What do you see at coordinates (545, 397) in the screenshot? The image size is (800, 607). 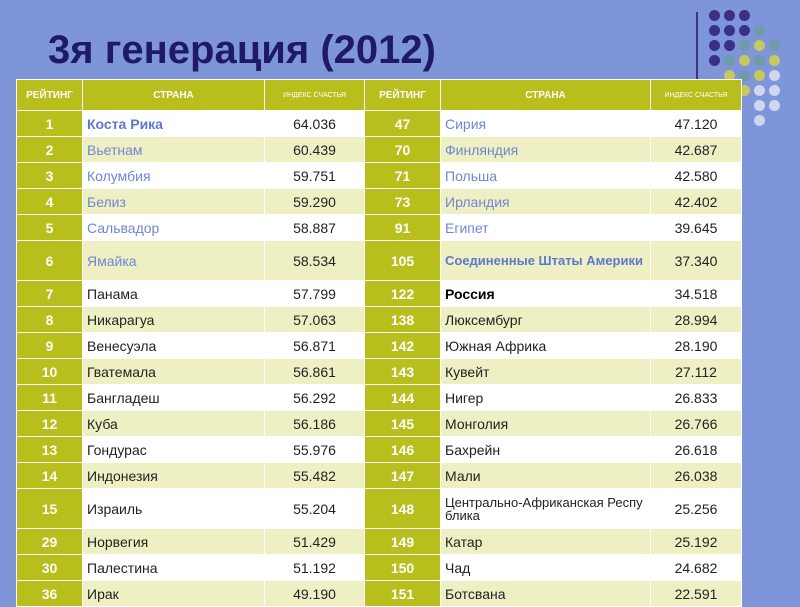 I see `country-cell: Нигер` at bounding box center [545, 397].